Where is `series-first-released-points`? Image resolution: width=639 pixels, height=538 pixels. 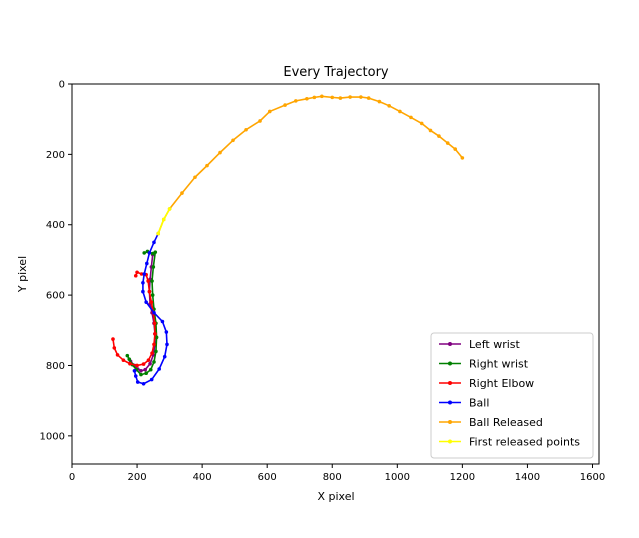 series-first-released-points is located at coordinates (164, 221).